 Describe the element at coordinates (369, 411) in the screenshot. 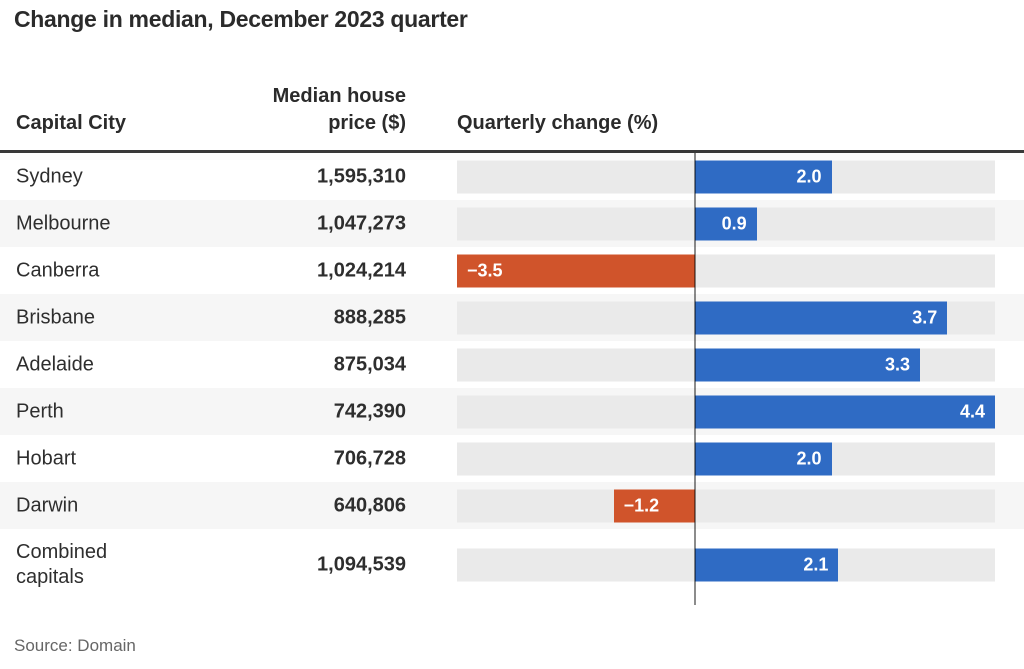

I see `price-value: 742,390` at that location.